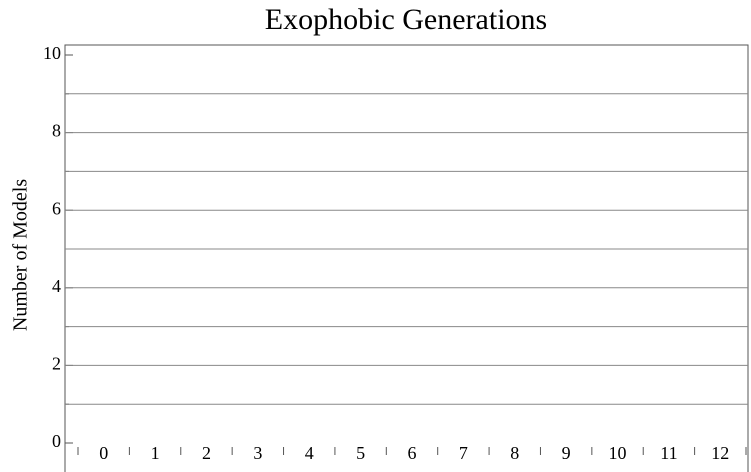 This screenshot has height=472, width=751. I want to click on y-tick-label: 6, so click(56, 208).